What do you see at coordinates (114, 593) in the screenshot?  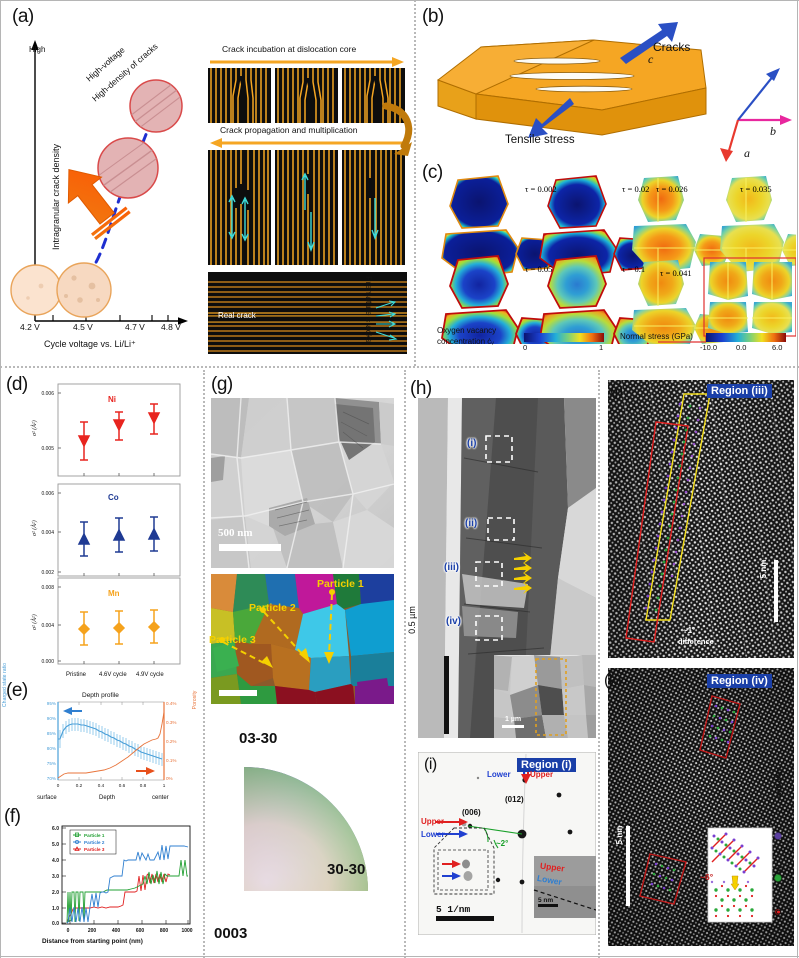 I see `svg-text: Mn` at bounding box center [114, 593].